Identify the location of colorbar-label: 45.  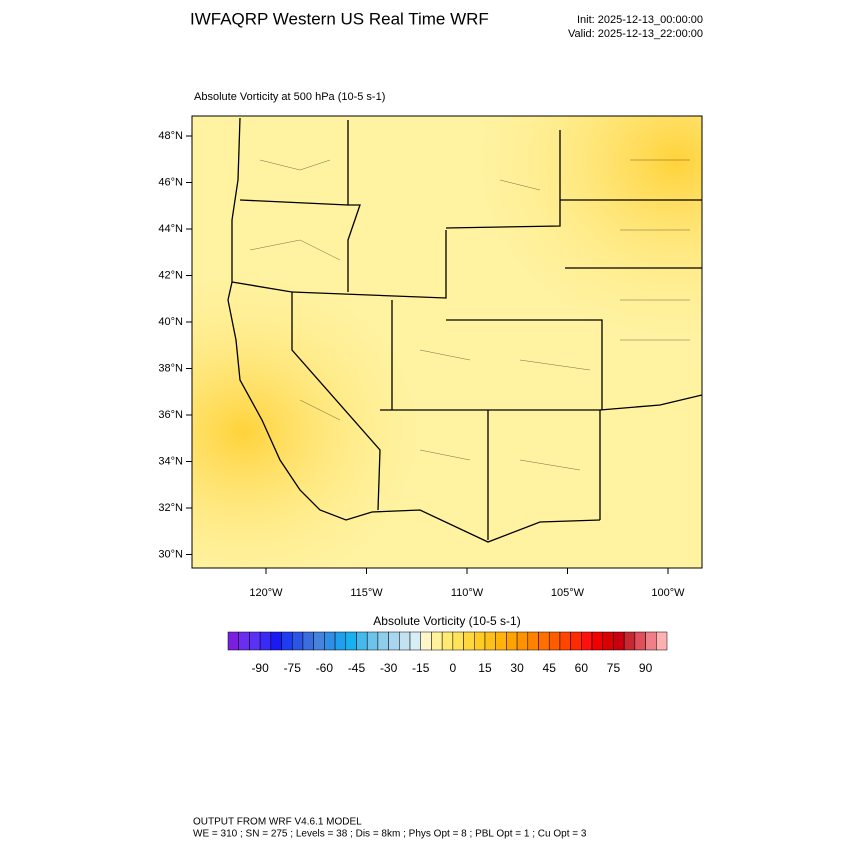
(550, 668).